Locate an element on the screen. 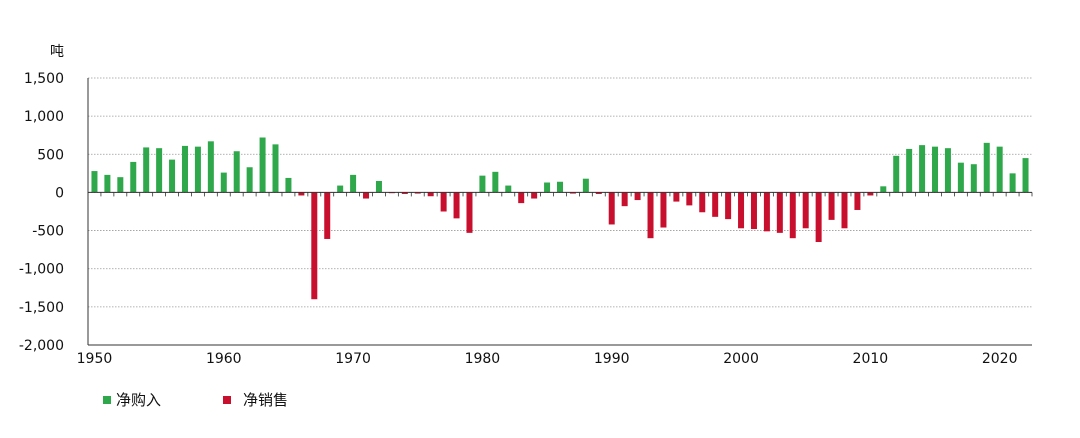 The image size is (1080, 438). y-tick-label: 1,500 is located at coordinates (44, 79).